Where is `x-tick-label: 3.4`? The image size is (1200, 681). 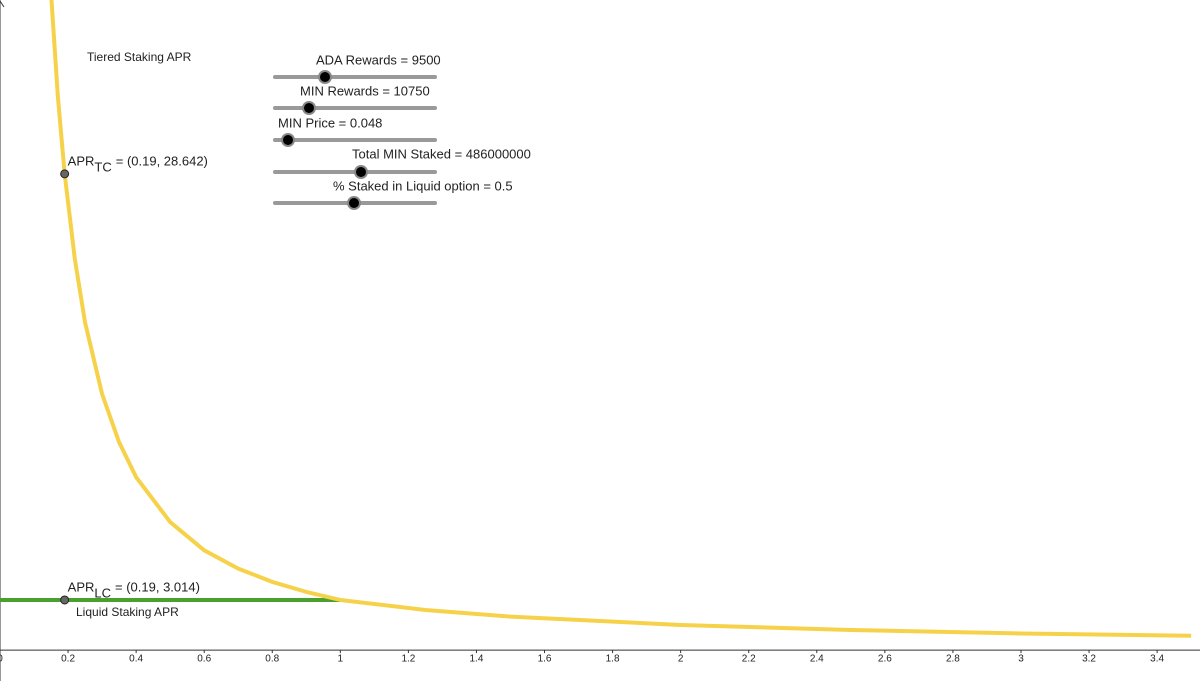
x-tick-label: 3.4 is located at coordinates (1157, 659).